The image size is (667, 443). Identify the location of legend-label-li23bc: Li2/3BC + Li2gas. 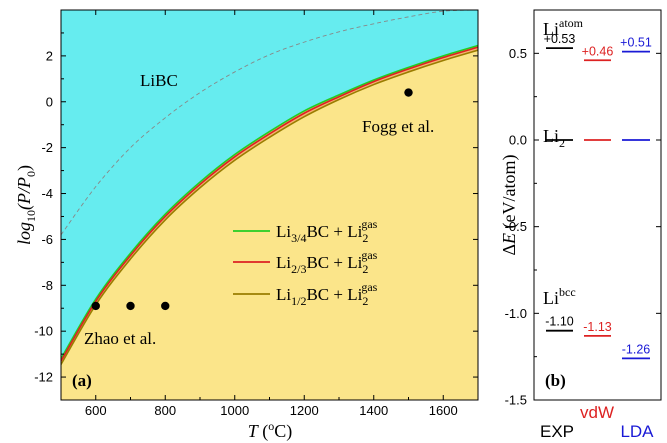
(327, 262).